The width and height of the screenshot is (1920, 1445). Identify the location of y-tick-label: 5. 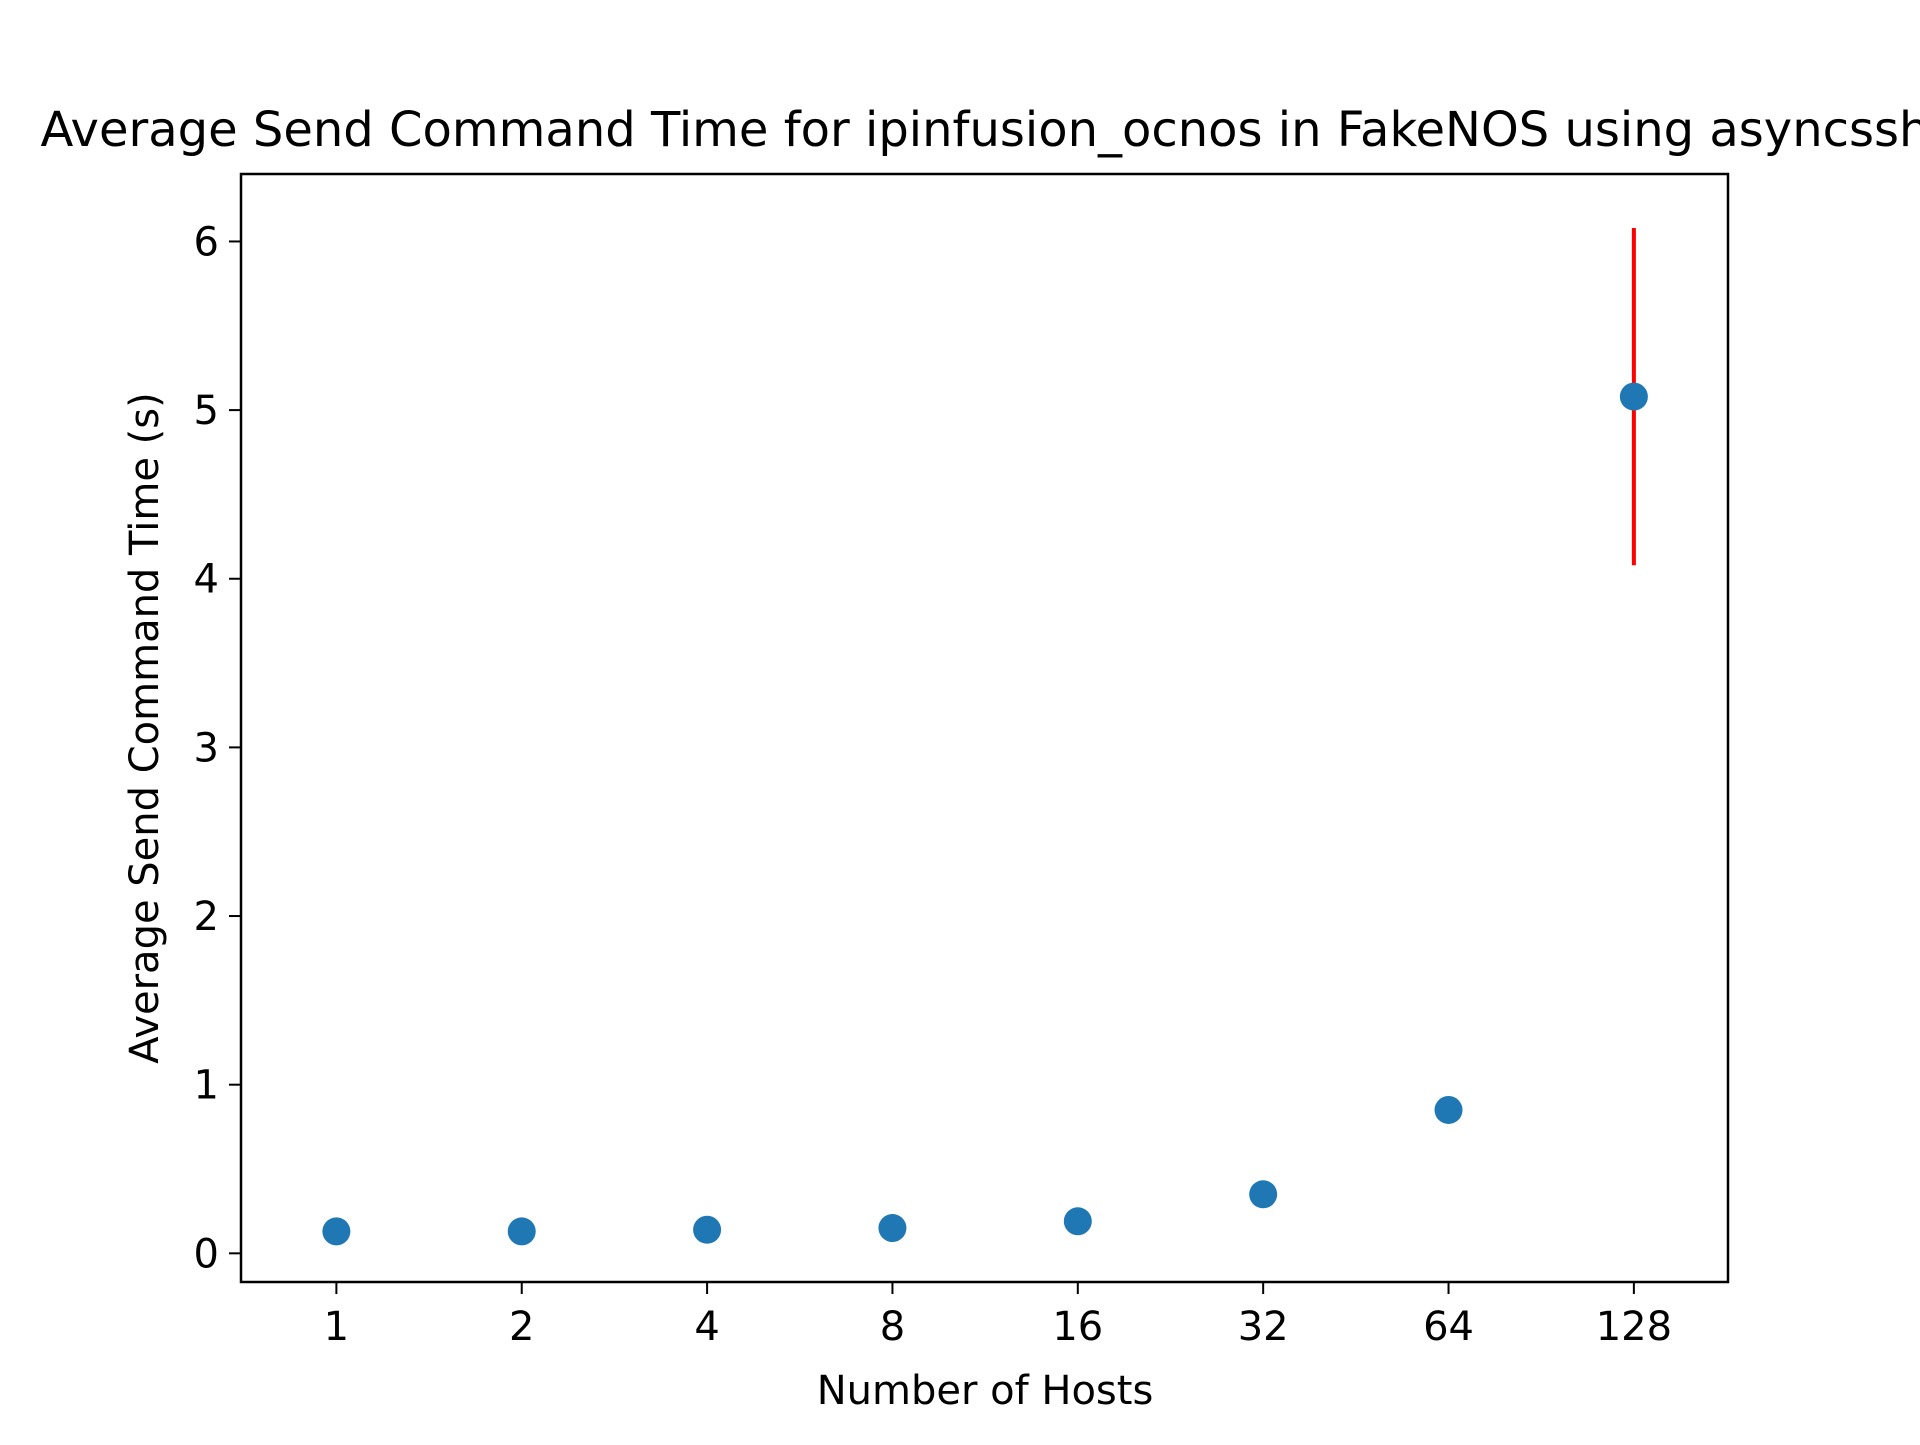
(206, 411).